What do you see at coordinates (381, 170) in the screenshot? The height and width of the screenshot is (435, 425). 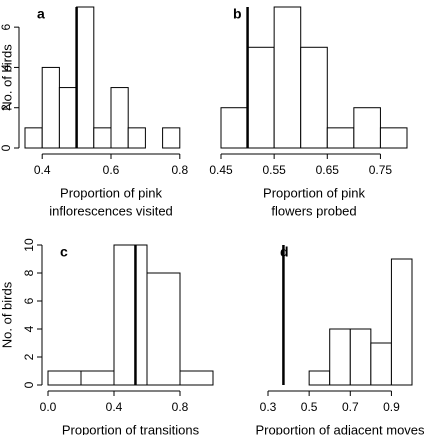 I see `x-tick-label: 0.75` at bounding box center [381, 170].